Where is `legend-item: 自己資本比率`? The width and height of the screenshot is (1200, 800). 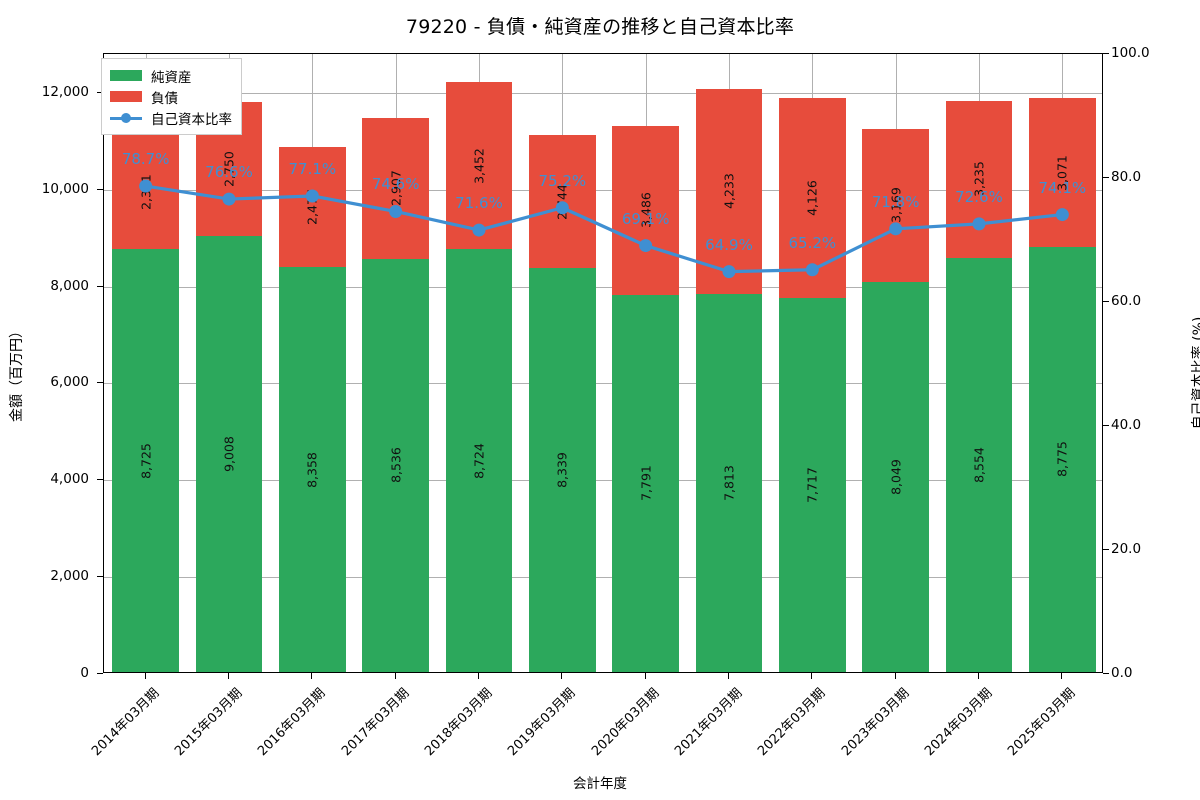 legend-item: 自己資本比率 is located at coordinates (171, 117).